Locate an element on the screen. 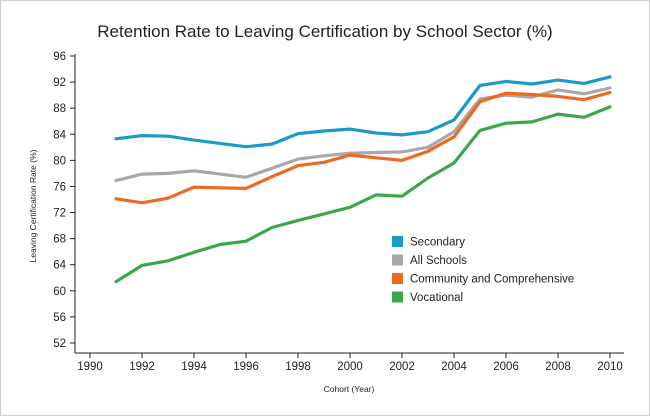 This screenshot has height=416, width=650. x-tick-label: 1992 is located at coordinates (142, 367).